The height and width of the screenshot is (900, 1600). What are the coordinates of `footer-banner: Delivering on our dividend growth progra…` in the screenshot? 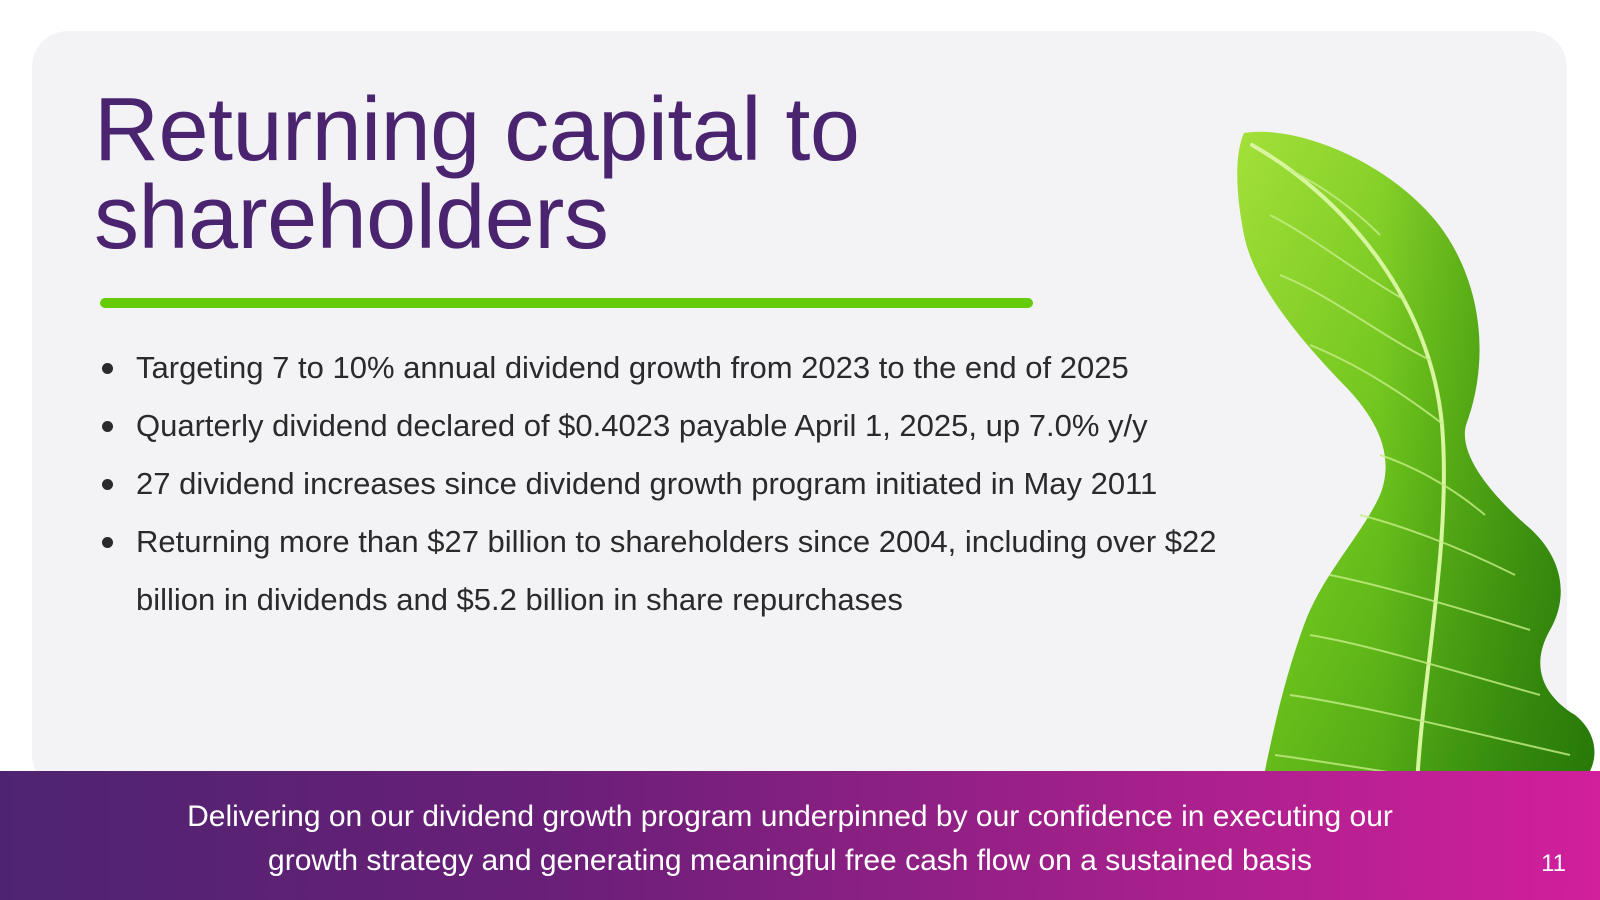 It's located at (800, 835).